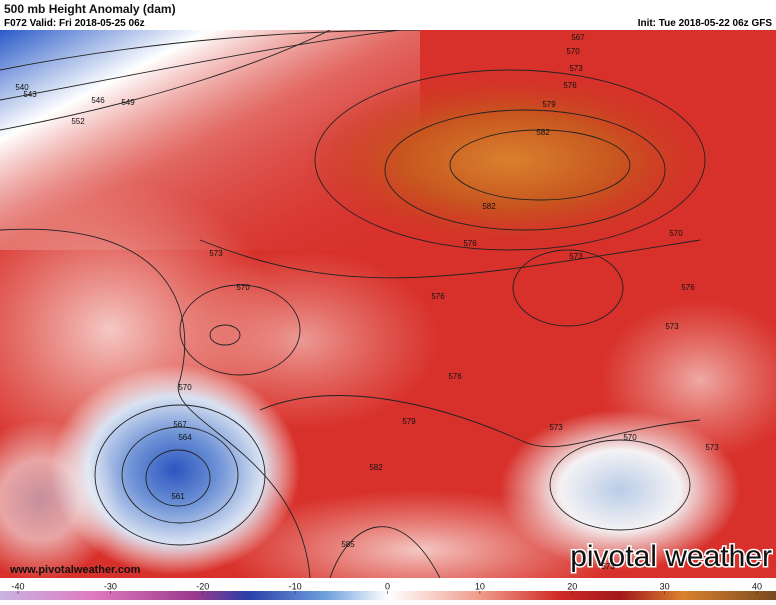  What do you see at coordinates (90, 9) in the screenshot?
I see `title: 500 mb Height Anomaly (dam)` at bounding box center [90, 9].